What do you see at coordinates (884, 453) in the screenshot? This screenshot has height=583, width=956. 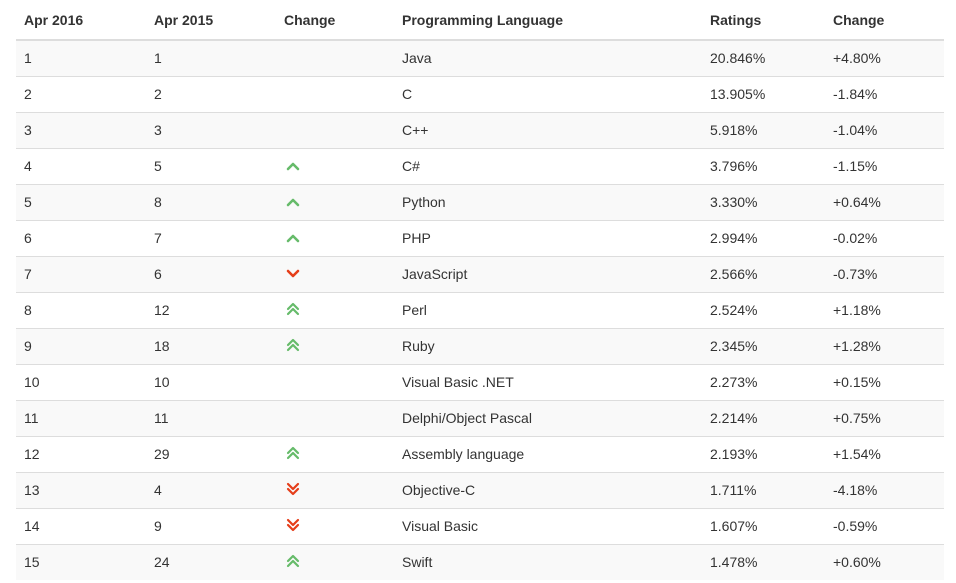 I see `rating-change: +1.54%` at bounding box center [884, 453].